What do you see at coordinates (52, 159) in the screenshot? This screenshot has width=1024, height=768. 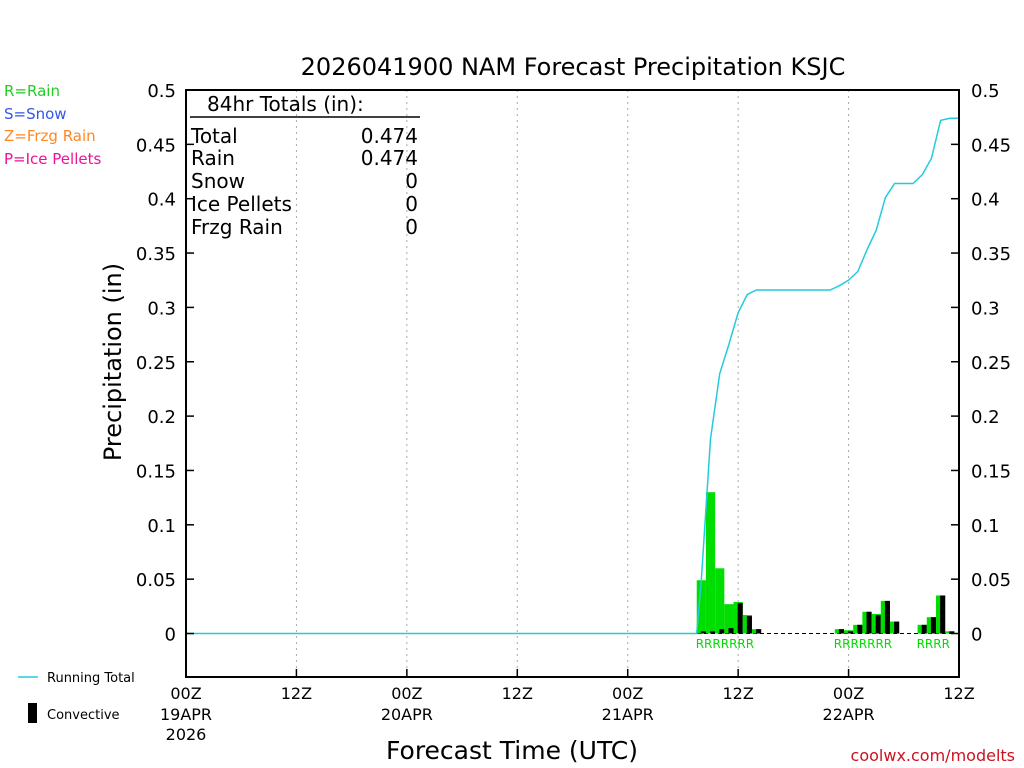 I see `ptype-legend-ice-pellets: P=Ice Pellets` at bounding box center [52, 159].